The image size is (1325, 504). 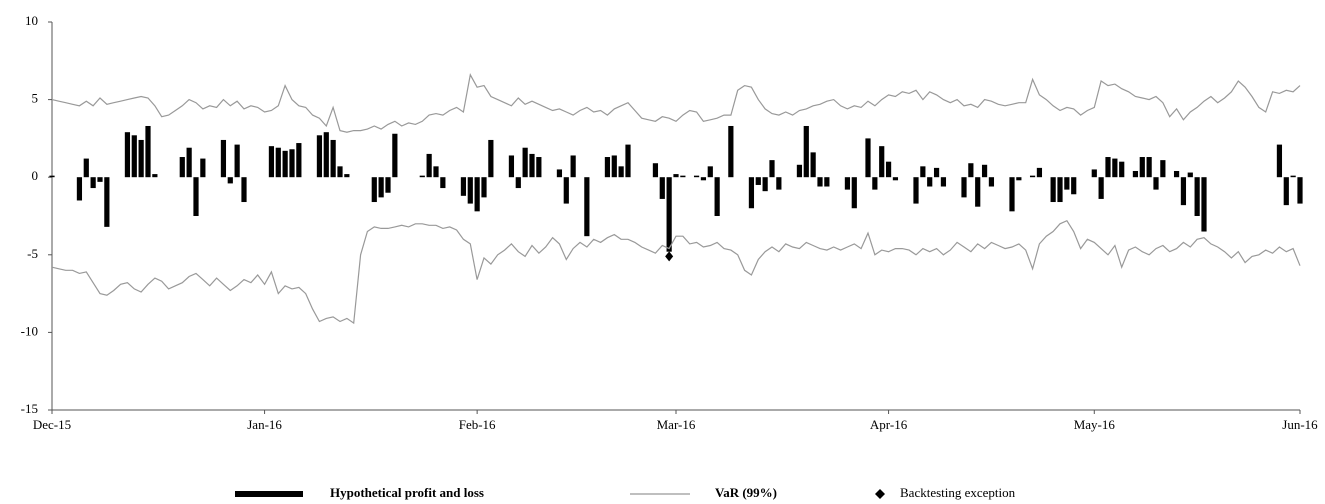 What do you see at coordinates (264, 424) in the screenshot?
I see `x-tick-label: Jan-16` at bounding box center [264, 424].